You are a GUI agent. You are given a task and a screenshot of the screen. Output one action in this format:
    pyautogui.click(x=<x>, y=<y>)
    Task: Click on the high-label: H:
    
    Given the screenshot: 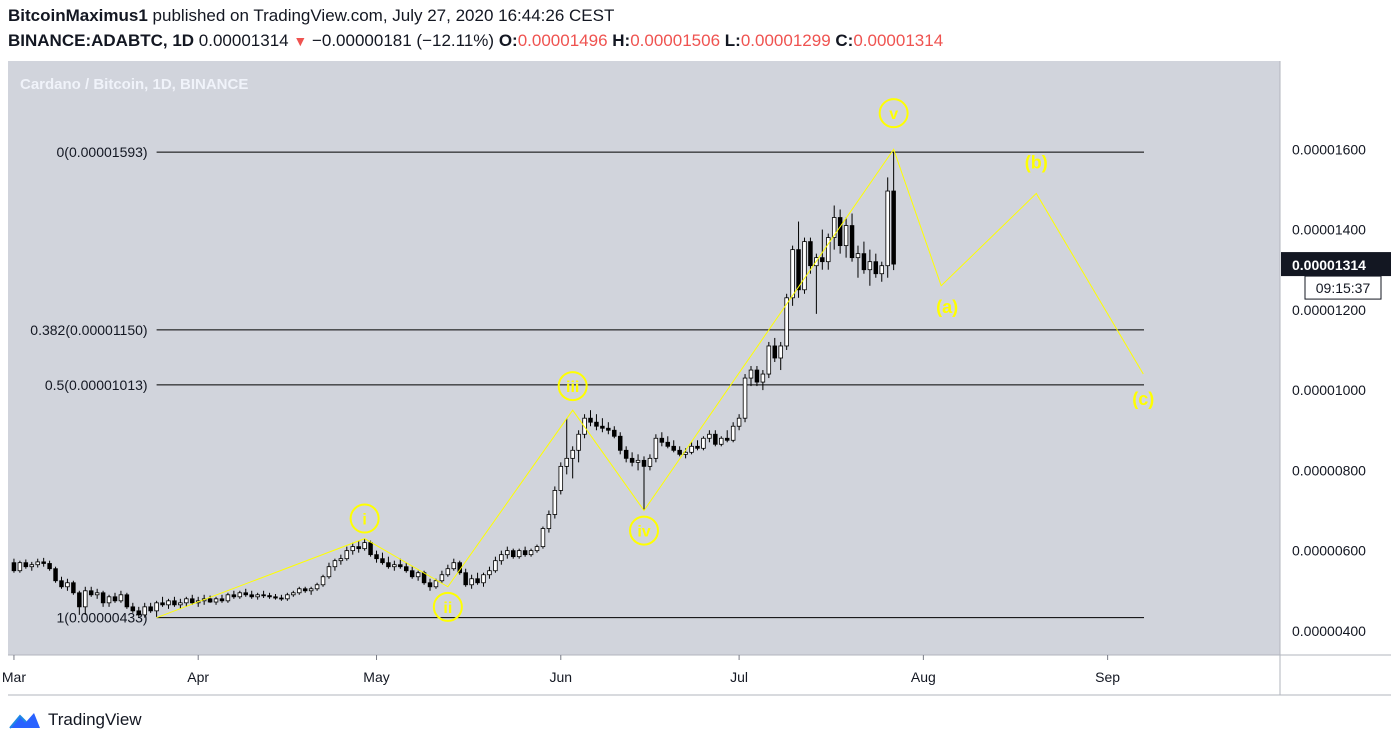 What is the action you would take?
    pyautogui.click(x=621, y=40)
    